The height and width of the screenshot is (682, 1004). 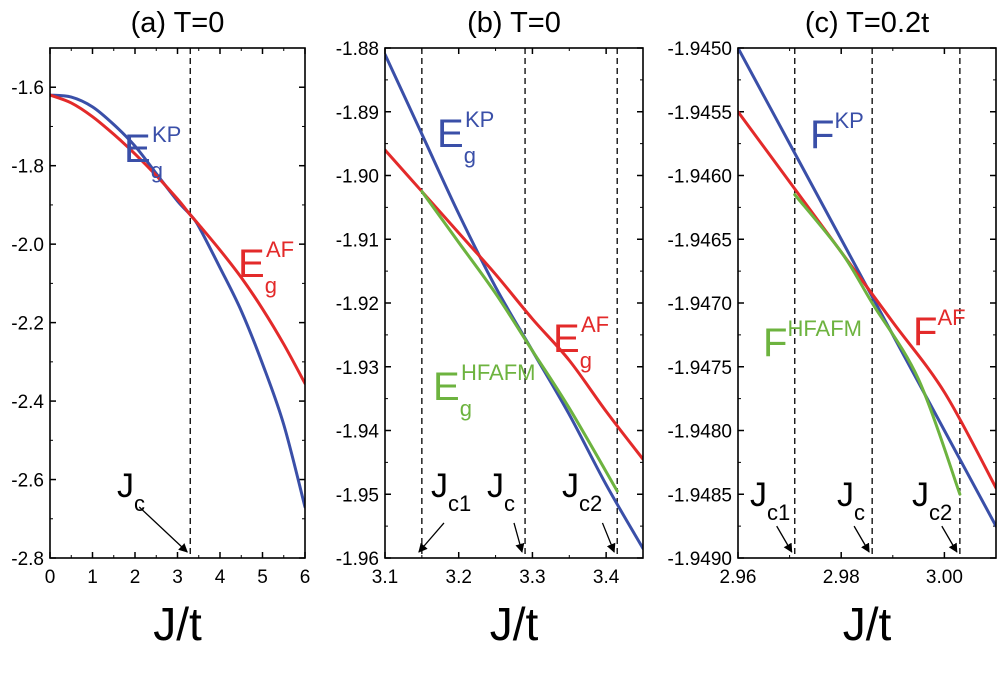 I want to click on y-tick-label: -1.92, so click(x=357, y=304).